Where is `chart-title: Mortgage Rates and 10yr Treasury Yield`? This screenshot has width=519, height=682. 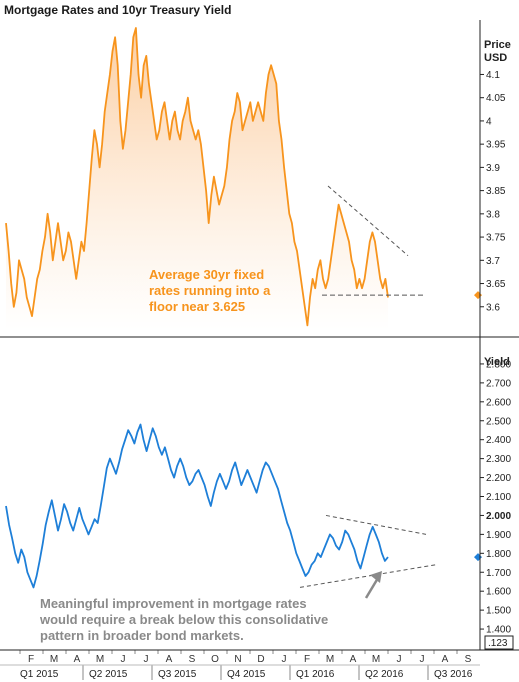 chart-title: Mortgage Rates and 10yr Treasury Yield is located at coordinates (117, 10).